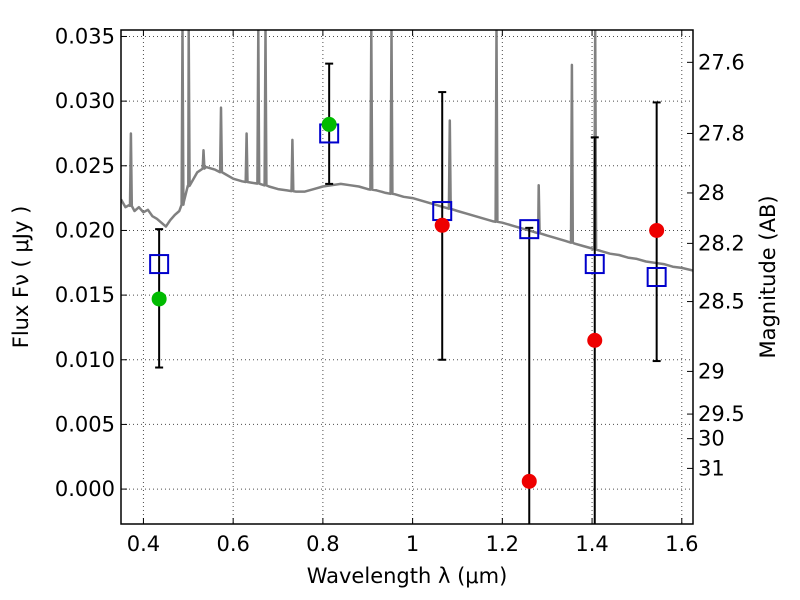 This screenshot has width=800, height=600. I want to click on right-tick-label: 28.5, so click(721, 302).